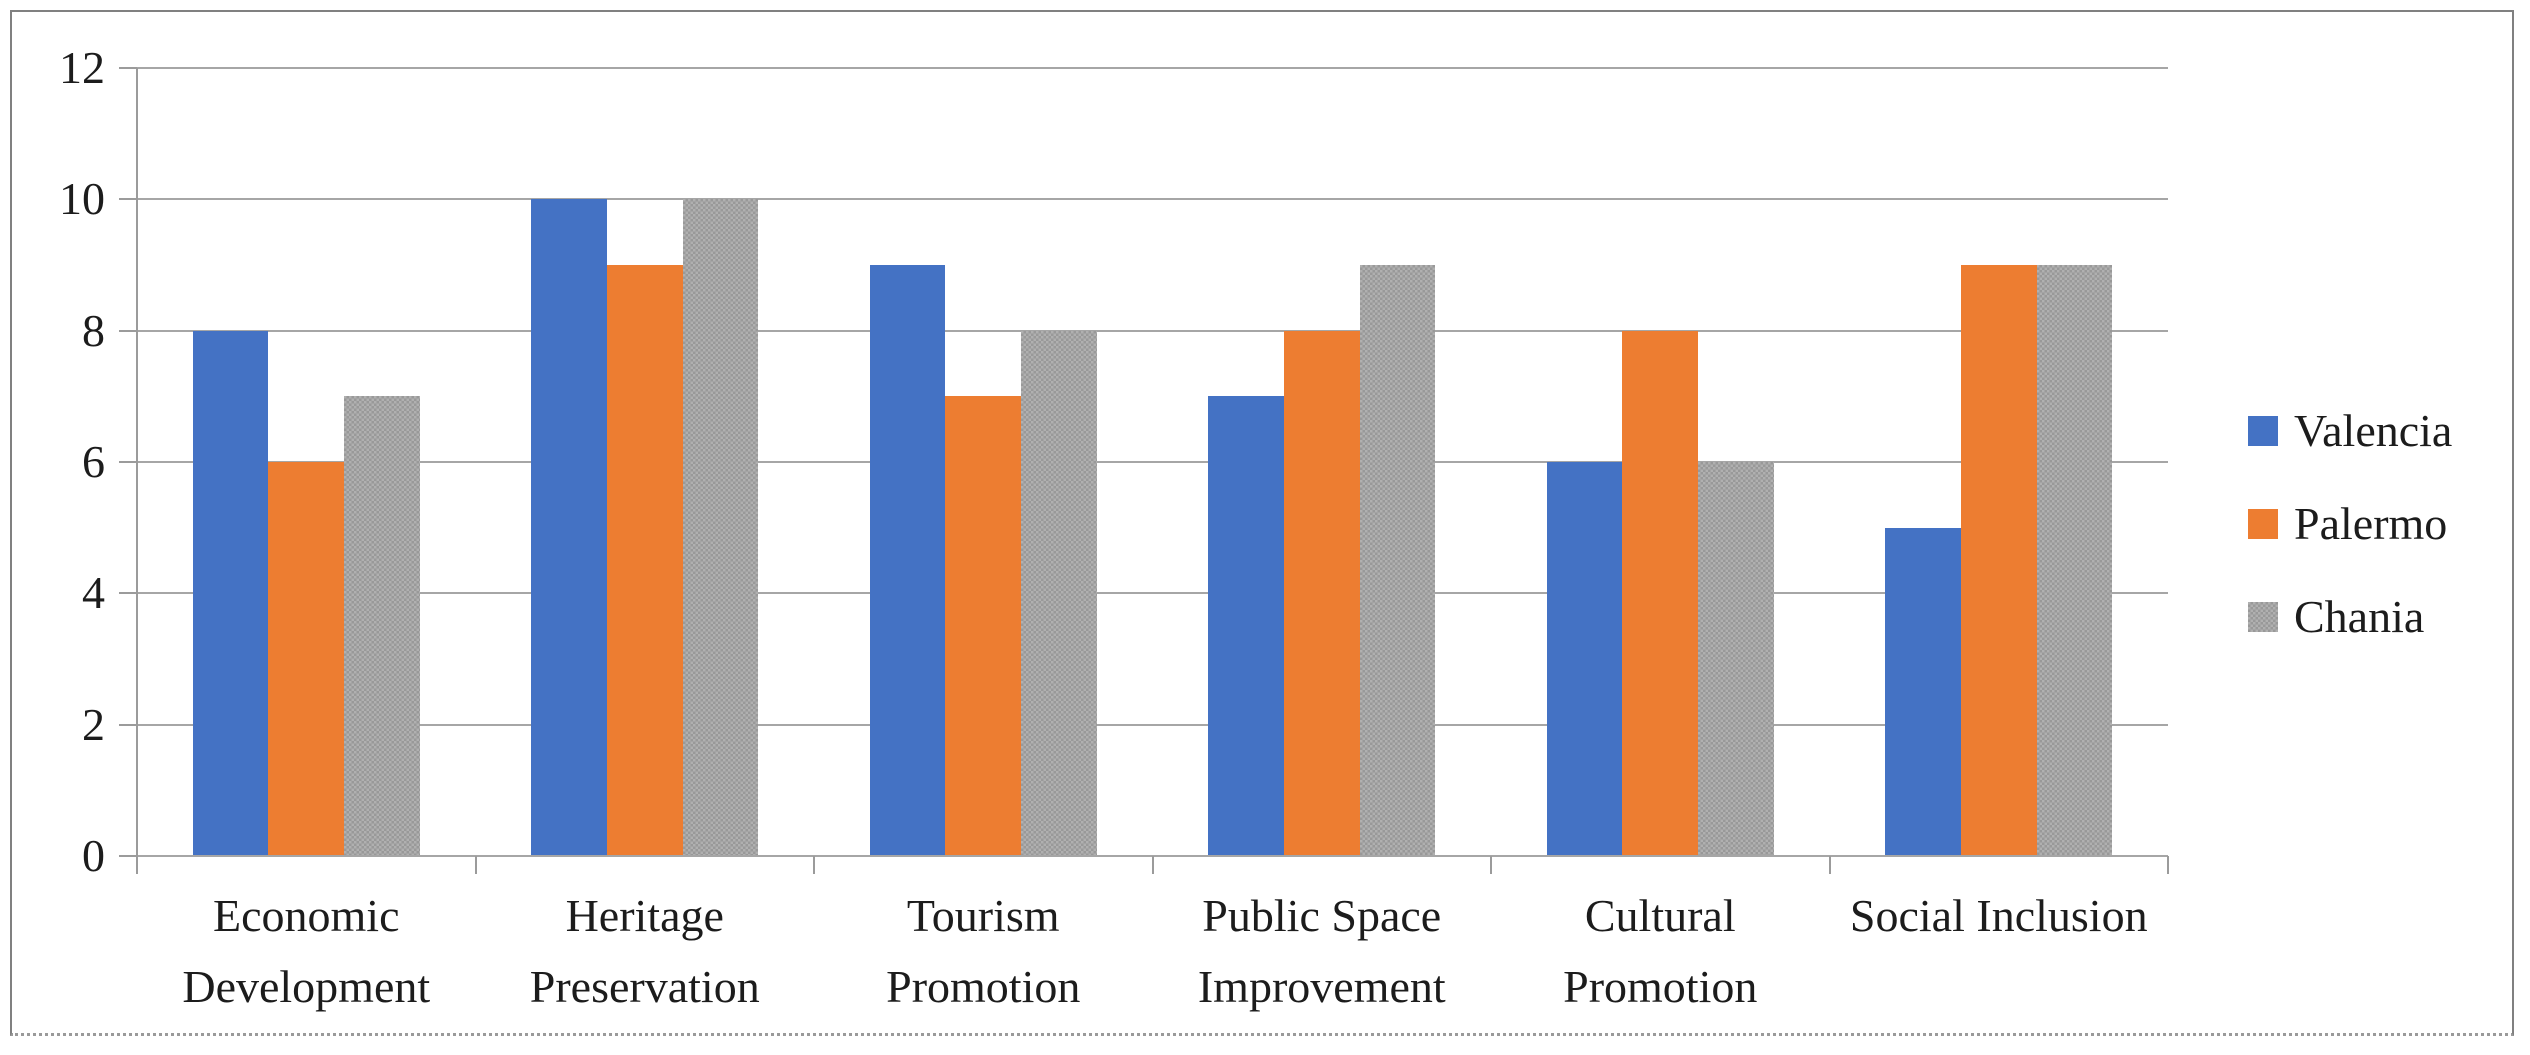 This screenshot has width=2530, height=1055. Describe the element at coordinates (306, 951) in the screenshot. I see `category-label: Economic Development` at that location.